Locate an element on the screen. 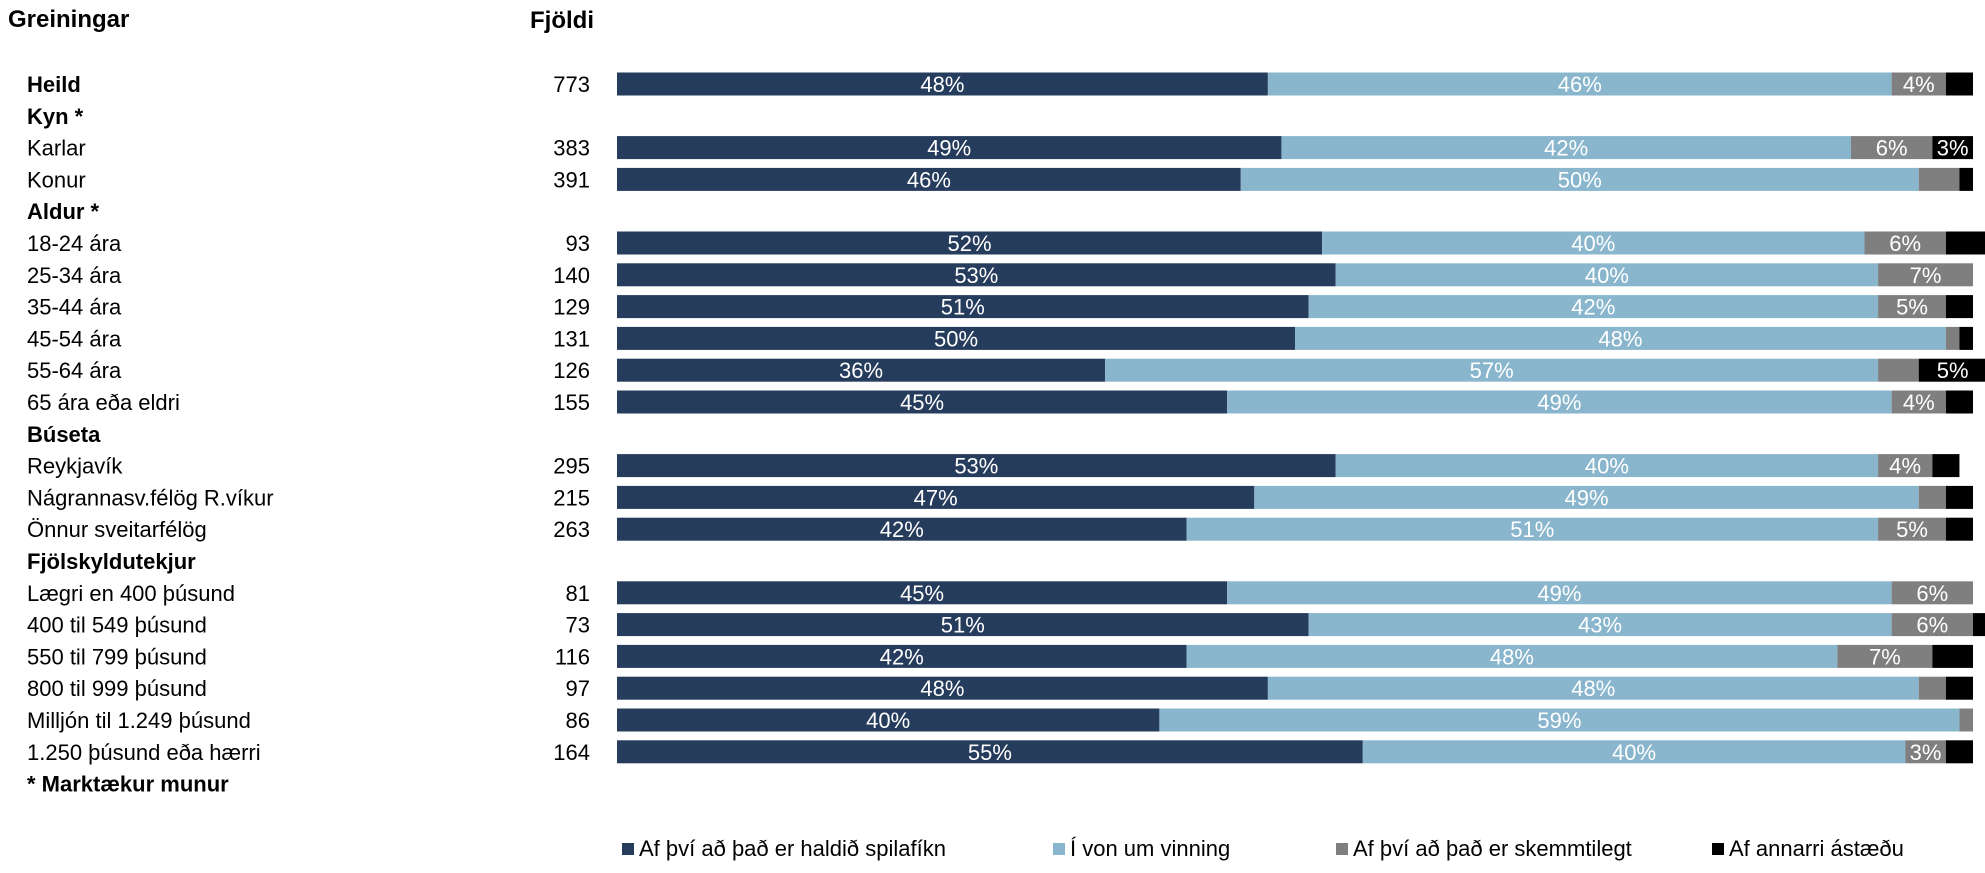  legend-label: Af því að það er haldið spilafíkn is located at coordinates (792, 848).